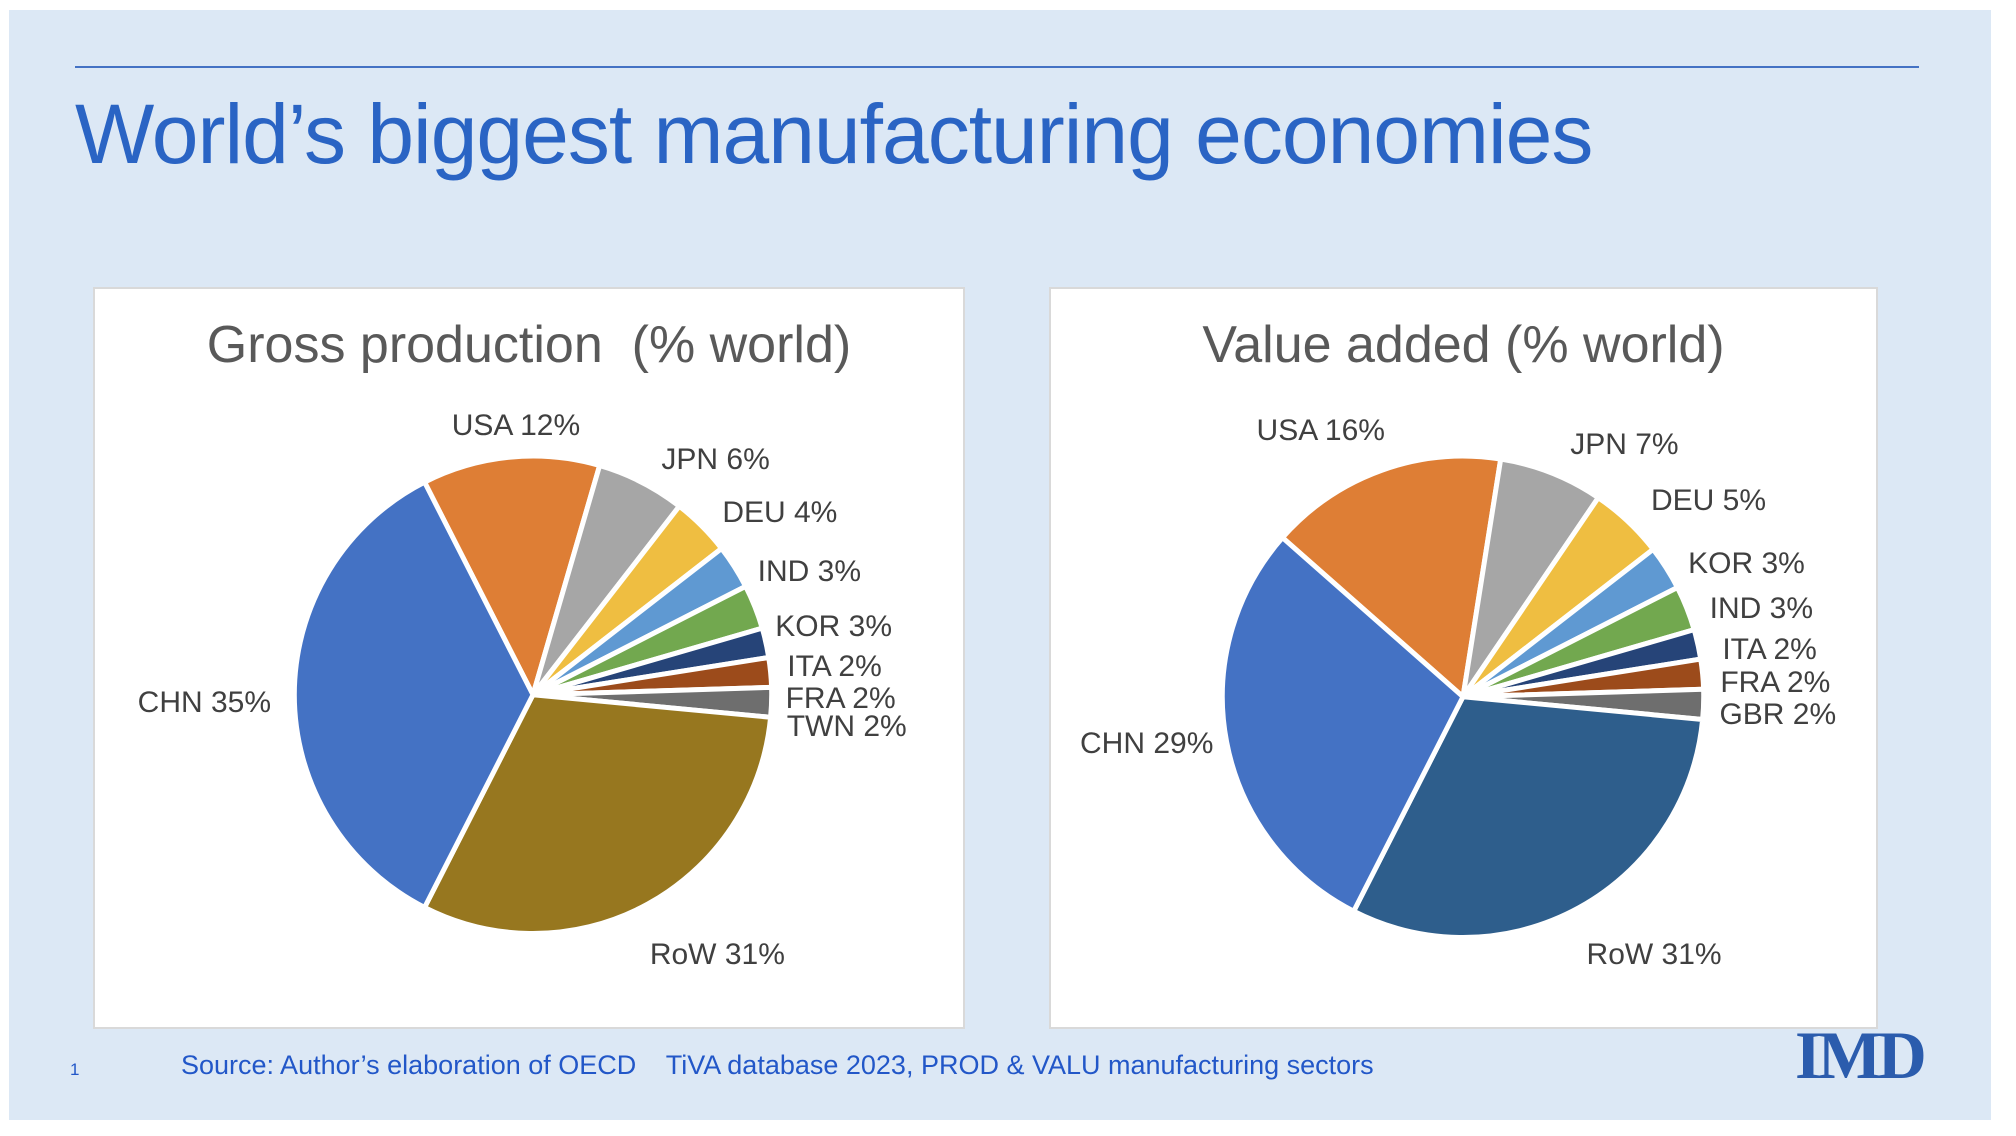 The width and height of the screenshot is (2016, 1136). What do you see at coordinates (834, 134) in the screenshot?
I see `page-title: World’s biggest manufacturing economies` at bounding box center [834, 134].